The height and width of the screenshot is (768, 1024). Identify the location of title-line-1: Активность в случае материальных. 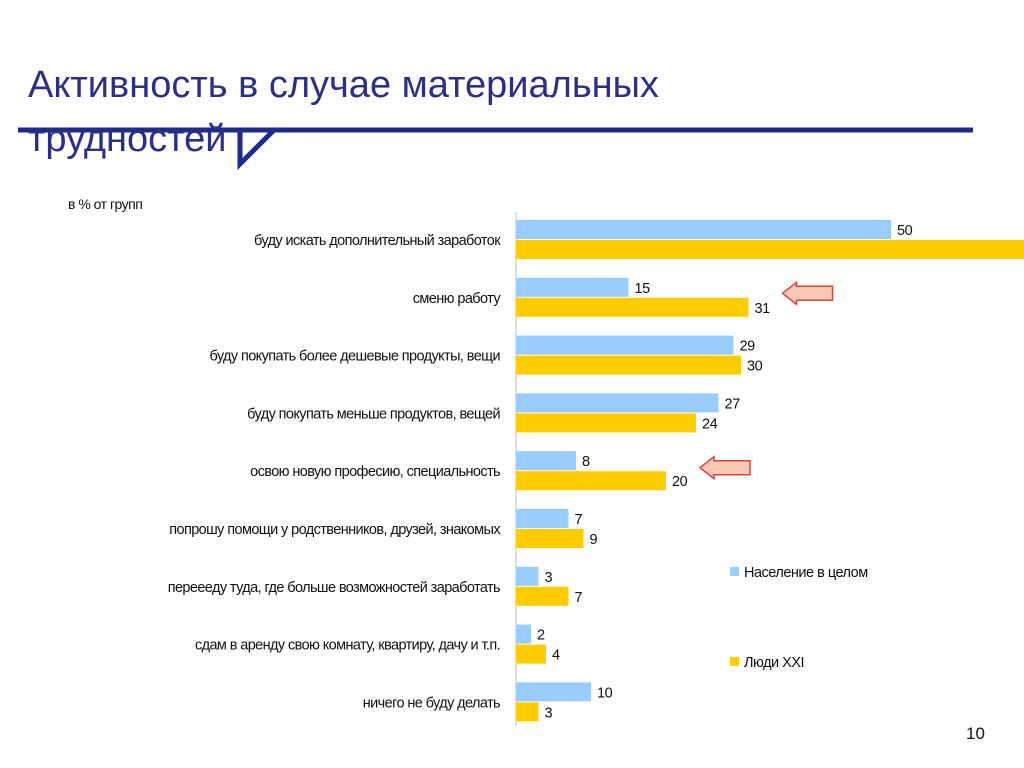
(343, 85).